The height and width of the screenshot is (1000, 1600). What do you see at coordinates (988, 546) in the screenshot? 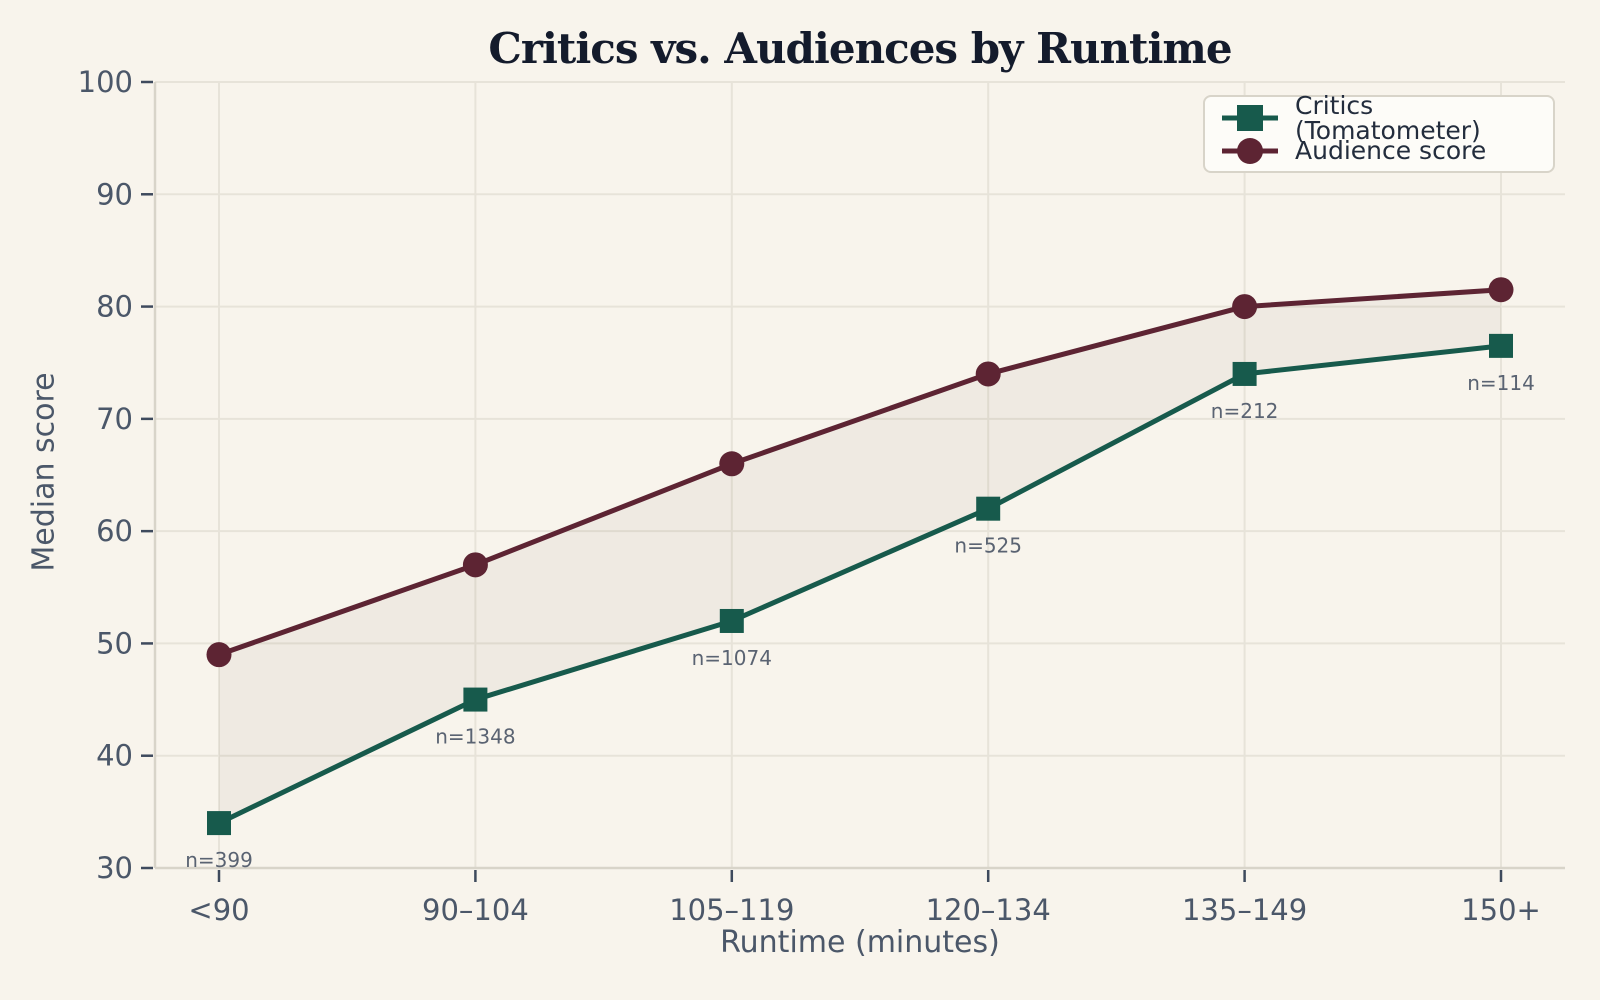
I see `sample-size-annotation: n=525` at bounding box center [988, 546].